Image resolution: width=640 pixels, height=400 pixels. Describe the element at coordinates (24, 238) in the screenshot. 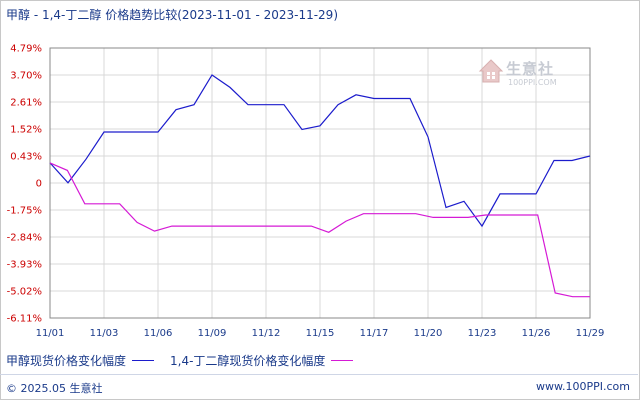

I see `y-tick-label: -2.84%` at that location.